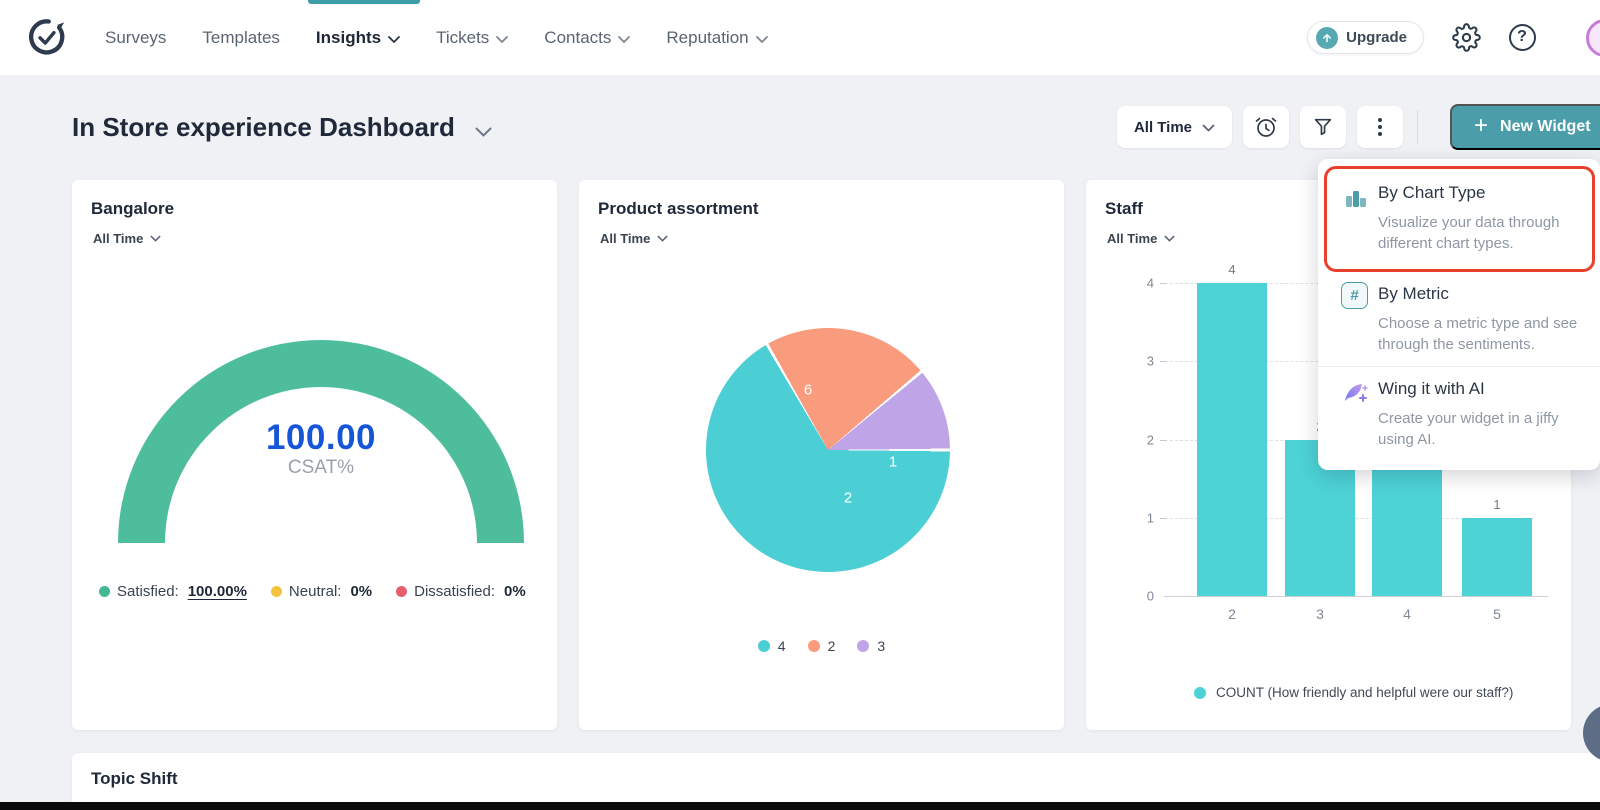  What do you see at coordinates (893, 462) in the screenshot?
I see `pie-slice-label: 1` at bounding box center [893, 462].